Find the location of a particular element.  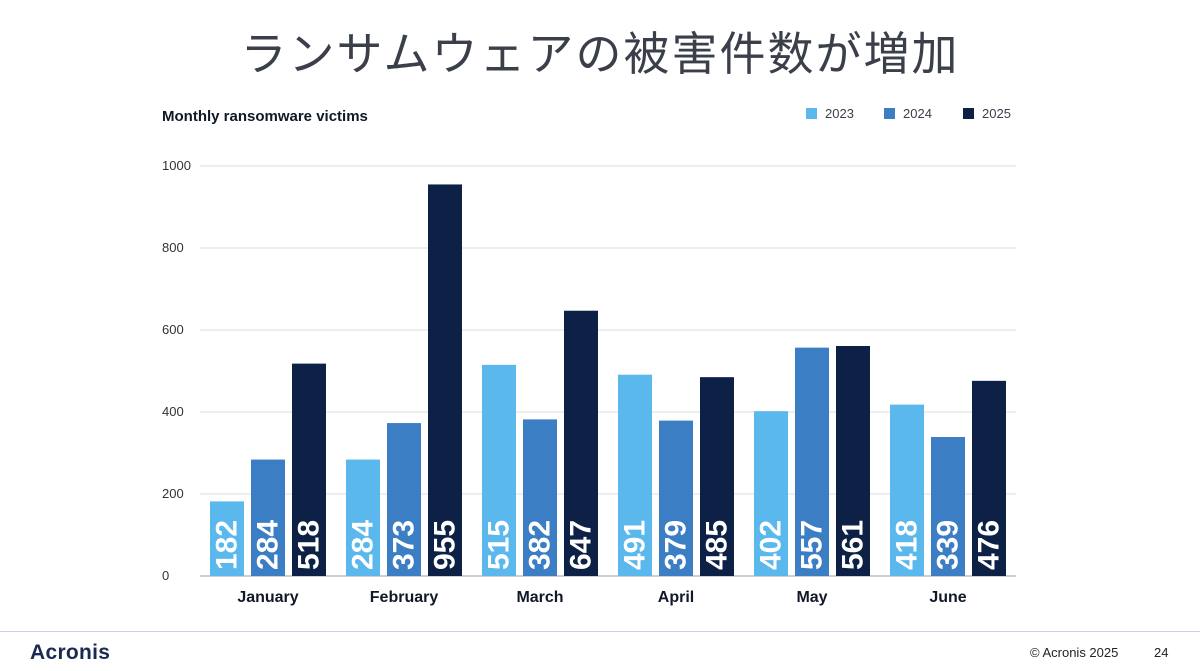

bar-2023-february is located at coordinates (363, 517).